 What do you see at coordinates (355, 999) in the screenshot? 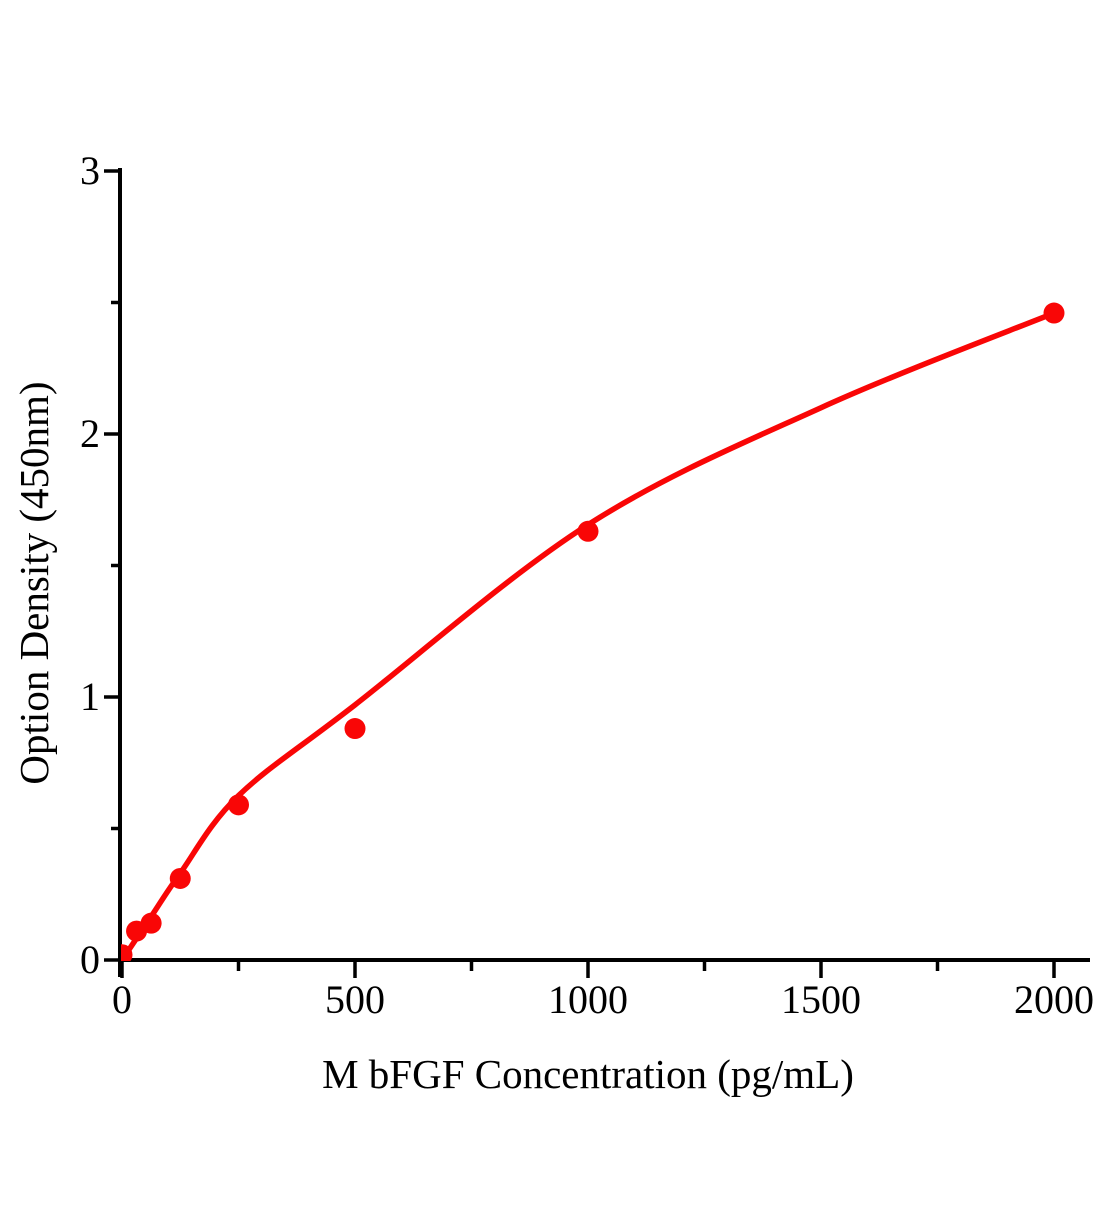
I see `x-tick-label: 500` at bounding box center [355, 999].